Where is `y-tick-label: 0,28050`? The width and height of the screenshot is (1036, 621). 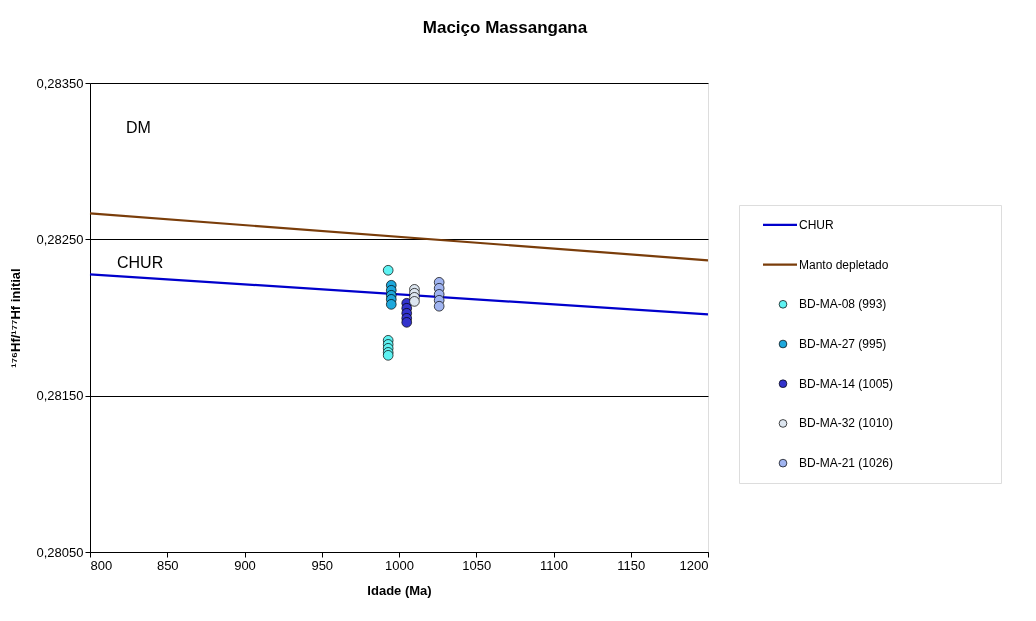
y-tick-label: 0,28050 is located at coordinates (60, 552).